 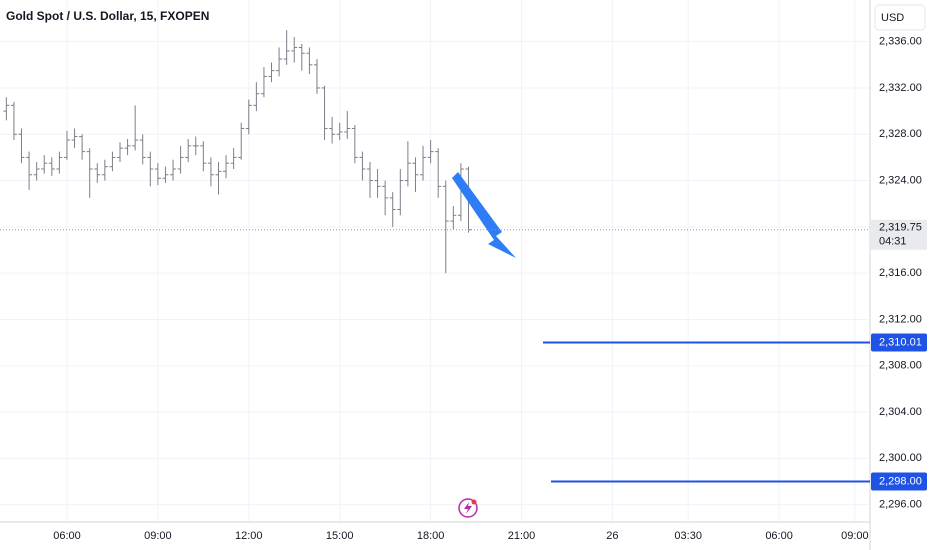 I want to click on arrow-drawing, so click(x=484, y=215).